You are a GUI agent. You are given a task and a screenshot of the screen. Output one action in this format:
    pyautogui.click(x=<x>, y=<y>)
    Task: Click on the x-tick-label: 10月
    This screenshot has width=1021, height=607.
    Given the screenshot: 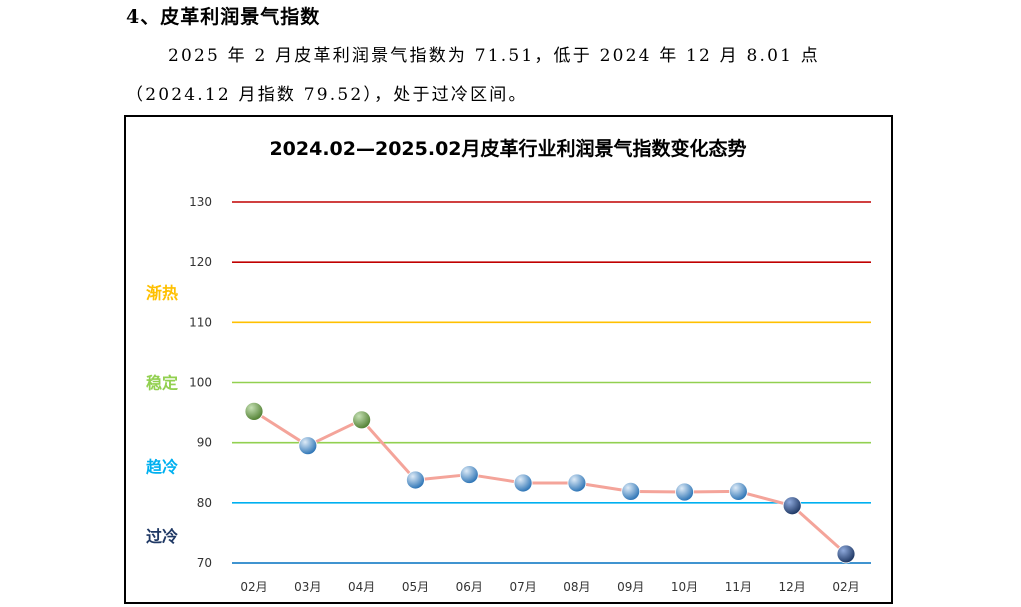 What is the action you would take?
    pyautogui.click(x=684, y=587)
    